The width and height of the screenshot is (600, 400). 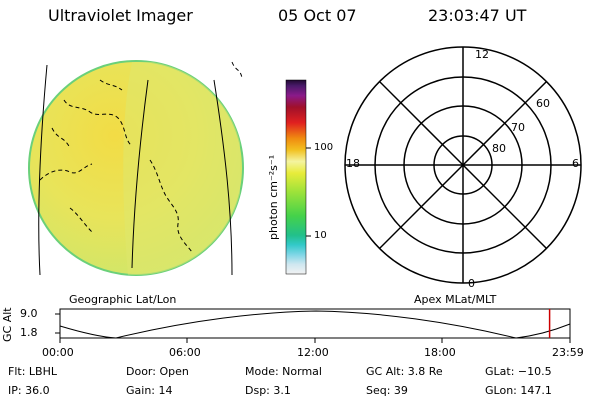 What do you see at coordinates (455, 299) in the screenshot?
I see `apex-caption: Apex MLat/MLT` at bounding box center [455, 299].